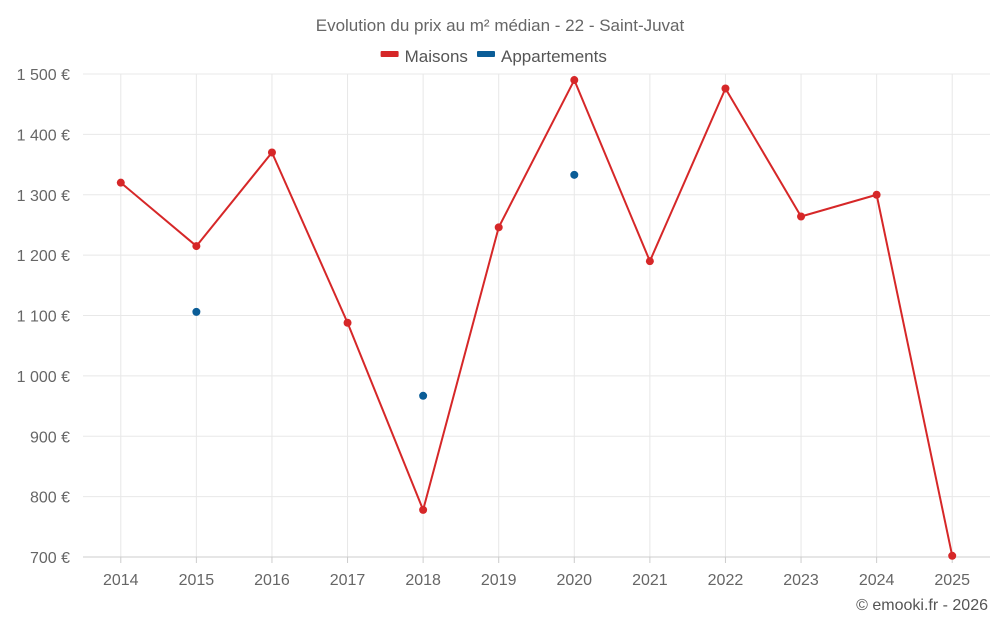 Image resolution: width=1000 pixels, height=625 pixels. What do you see at coordinates (554, 56) in the screenshot?
I see `legend-label: Appartements` at bounding box center [554, 56].